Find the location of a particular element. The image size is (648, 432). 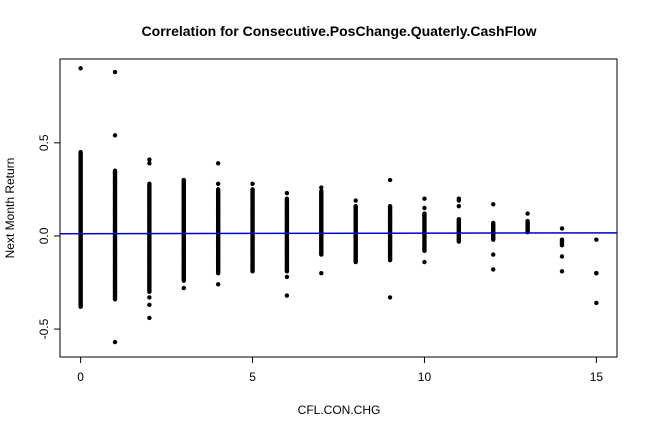

x-axis-label: CFL.CON.CHG is located at coordinates (339, 410).